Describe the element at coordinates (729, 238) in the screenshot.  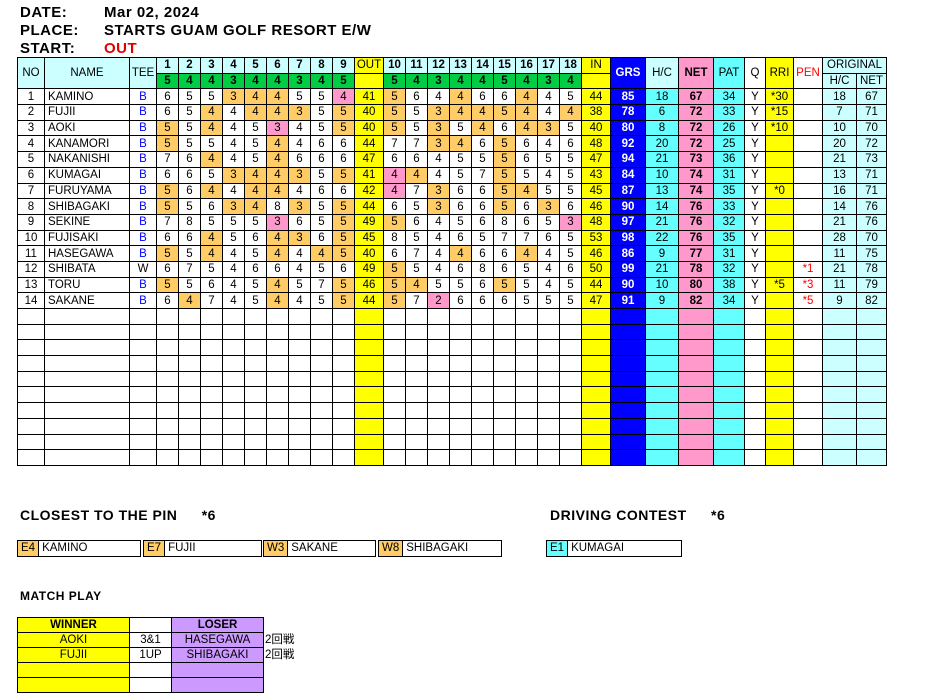
I see `putts: 35` at that location.